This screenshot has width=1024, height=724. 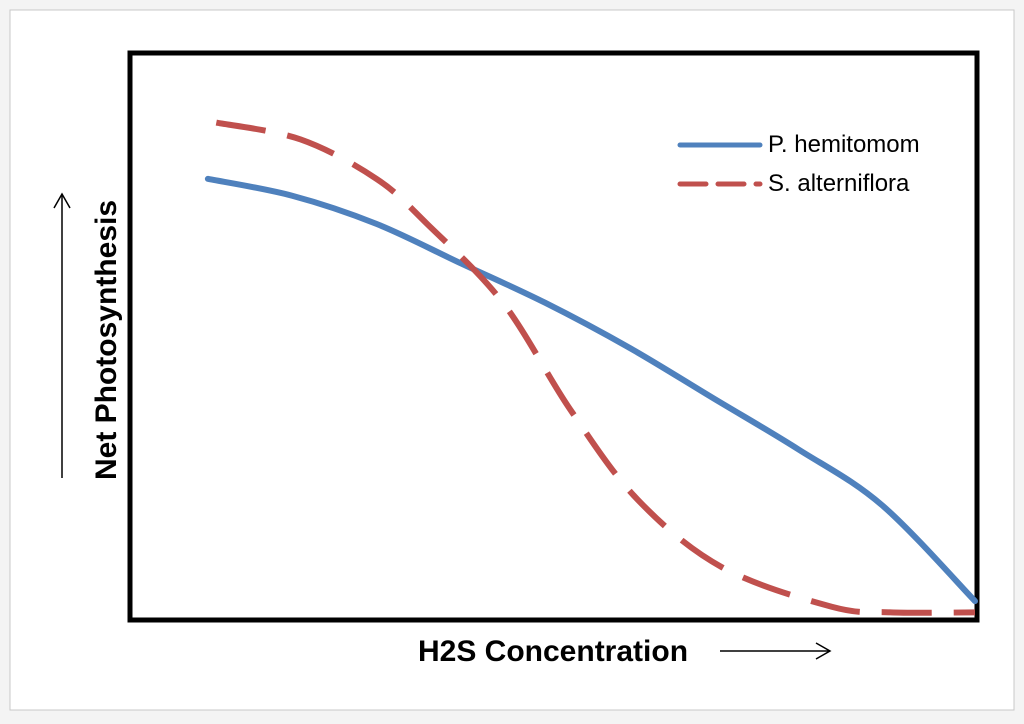 What do you see at coordinates (553, 651) in the screenshot?
I see `x-axis-label: H2S Concentration` at bounding box center [553, 651].